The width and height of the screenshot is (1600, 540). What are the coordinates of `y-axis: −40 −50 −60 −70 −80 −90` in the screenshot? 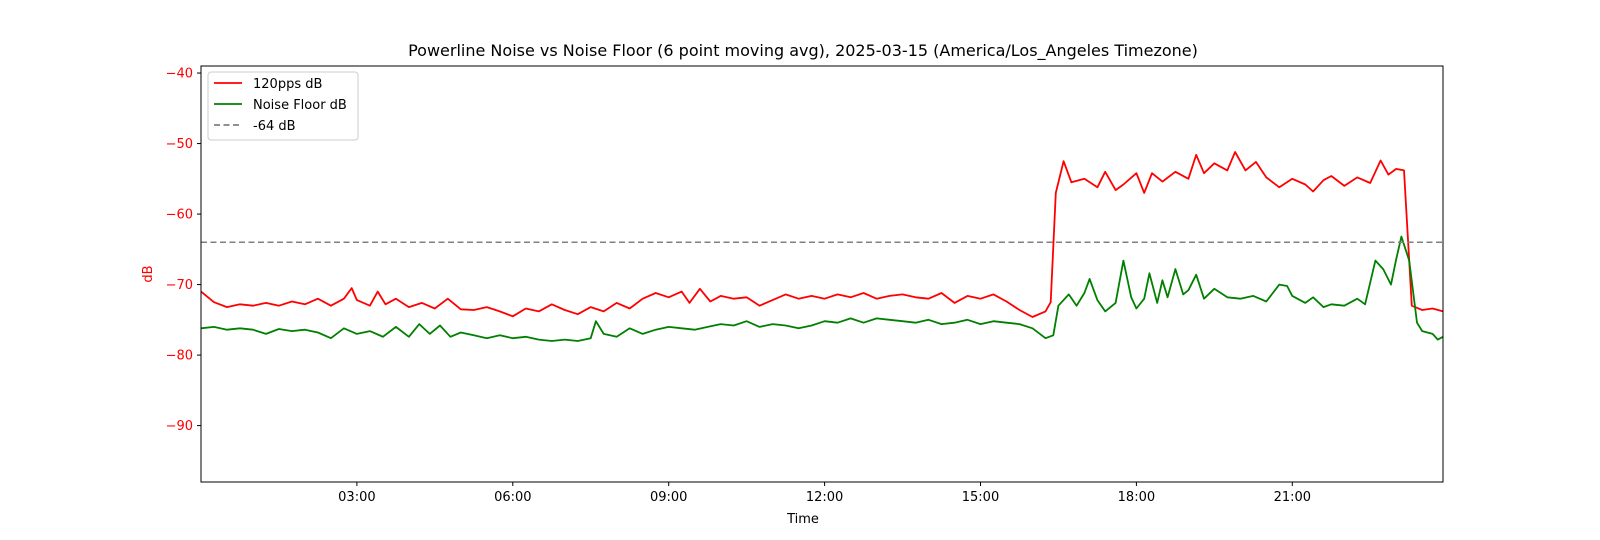 It's located at (183, 250).